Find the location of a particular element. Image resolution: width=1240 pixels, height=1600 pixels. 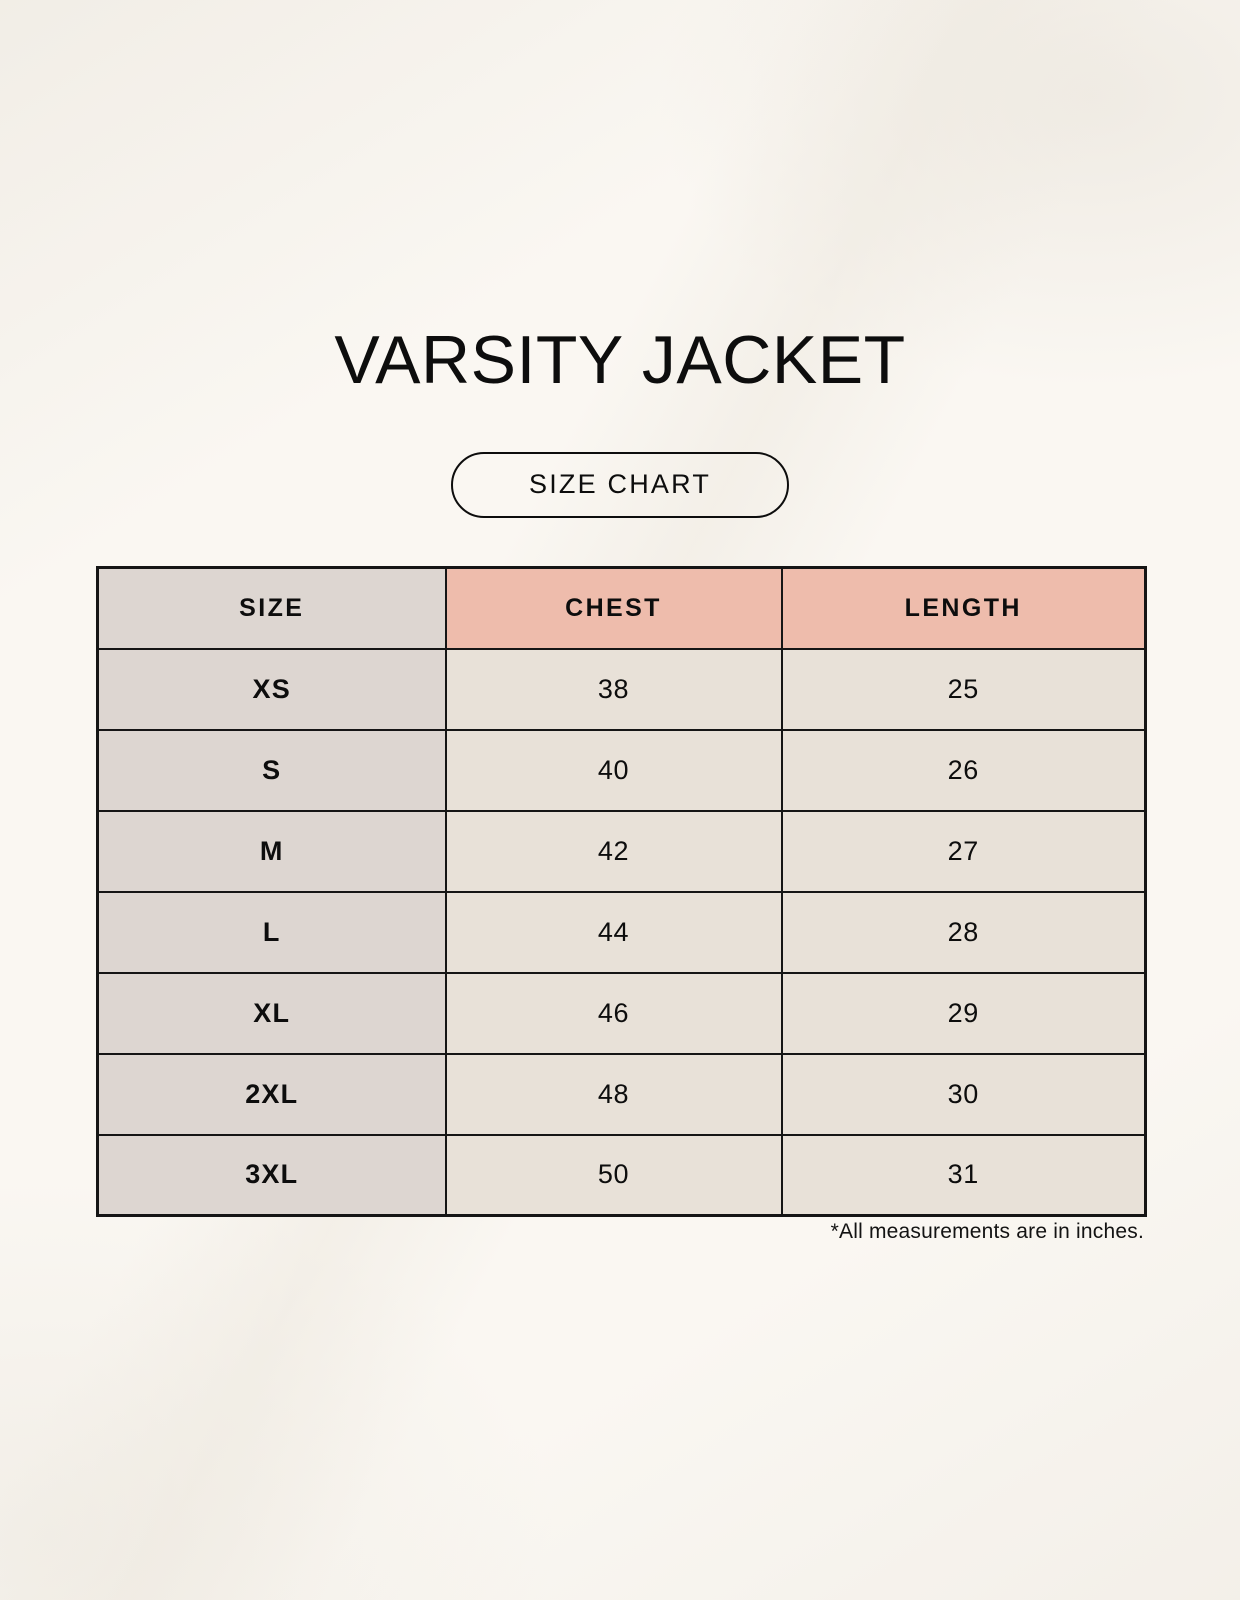

table-row: 3XL 50 31 is located at coordinates (621, 1175).